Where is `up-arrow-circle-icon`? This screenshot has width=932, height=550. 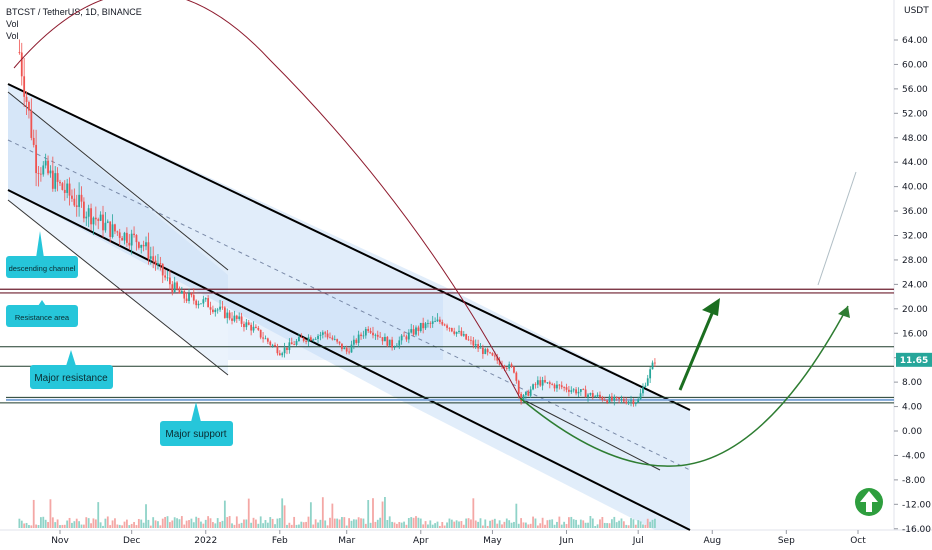 up-arrow-circle-icon is located at coordinates (869, 502).